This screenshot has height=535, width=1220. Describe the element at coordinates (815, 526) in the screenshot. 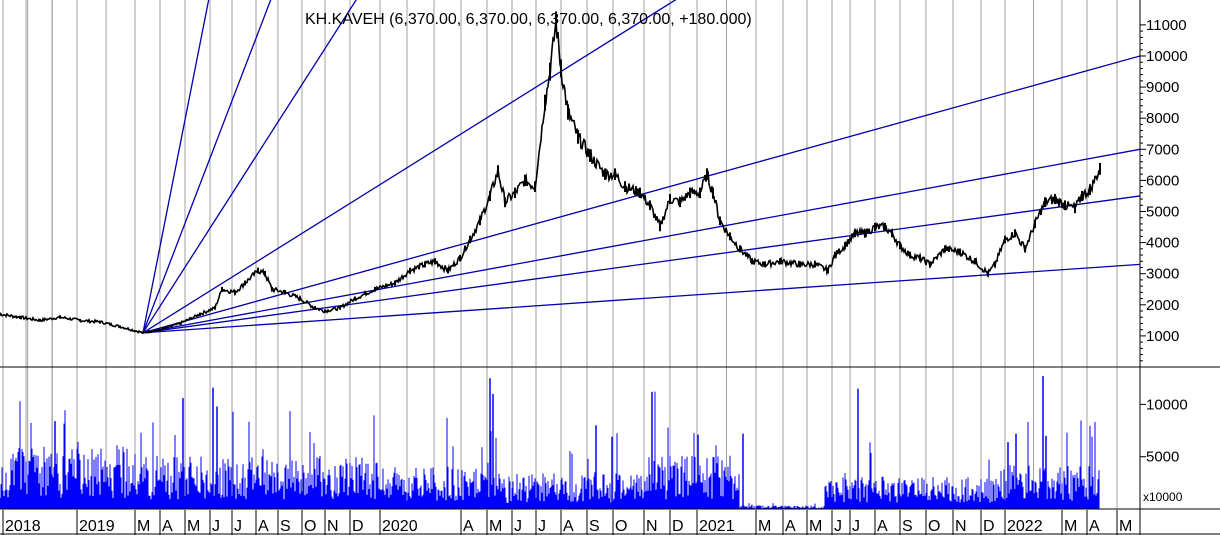

I see `time-tick-label-25: M` at that location.